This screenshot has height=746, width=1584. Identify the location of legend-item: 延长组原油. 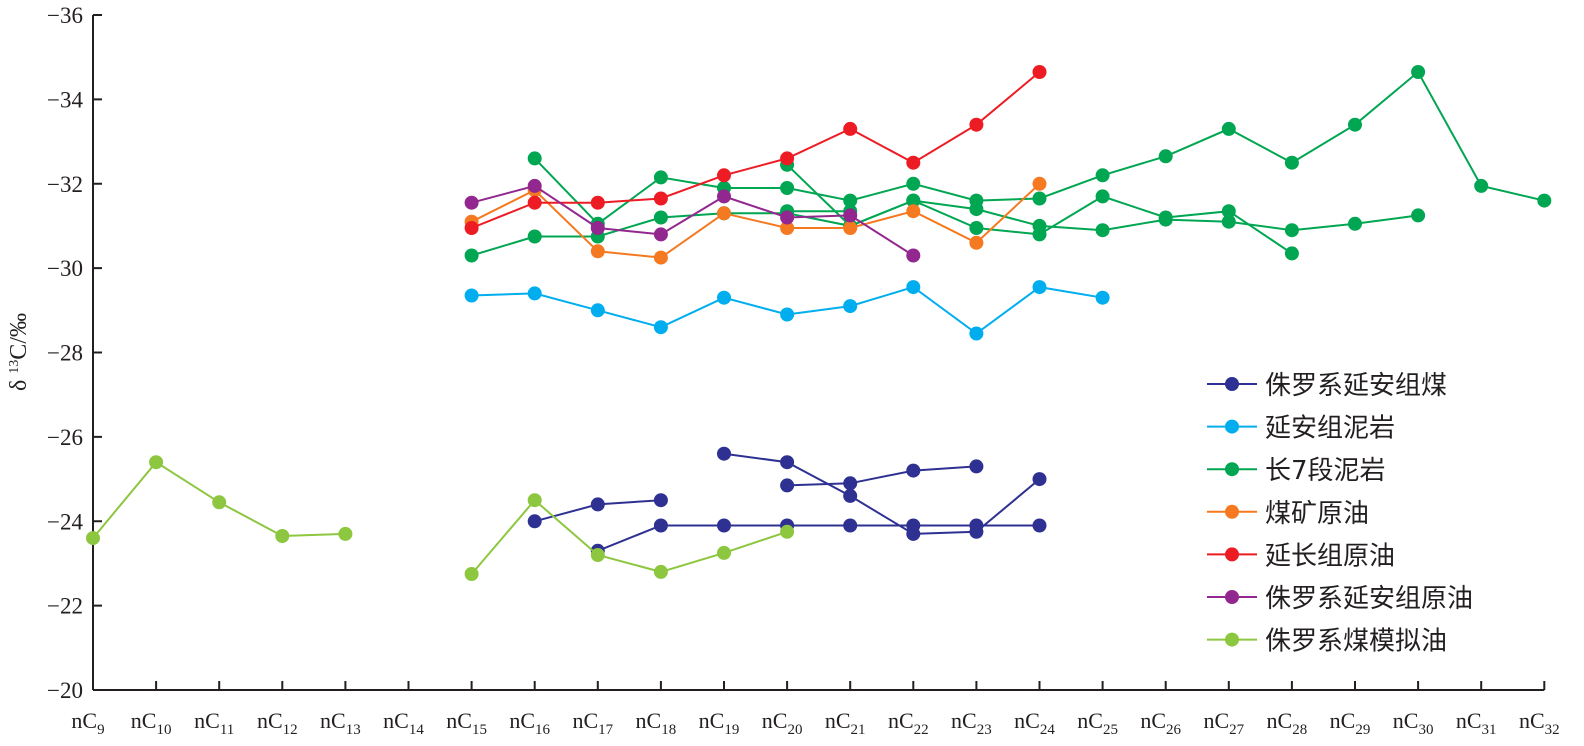
(1301, 556).